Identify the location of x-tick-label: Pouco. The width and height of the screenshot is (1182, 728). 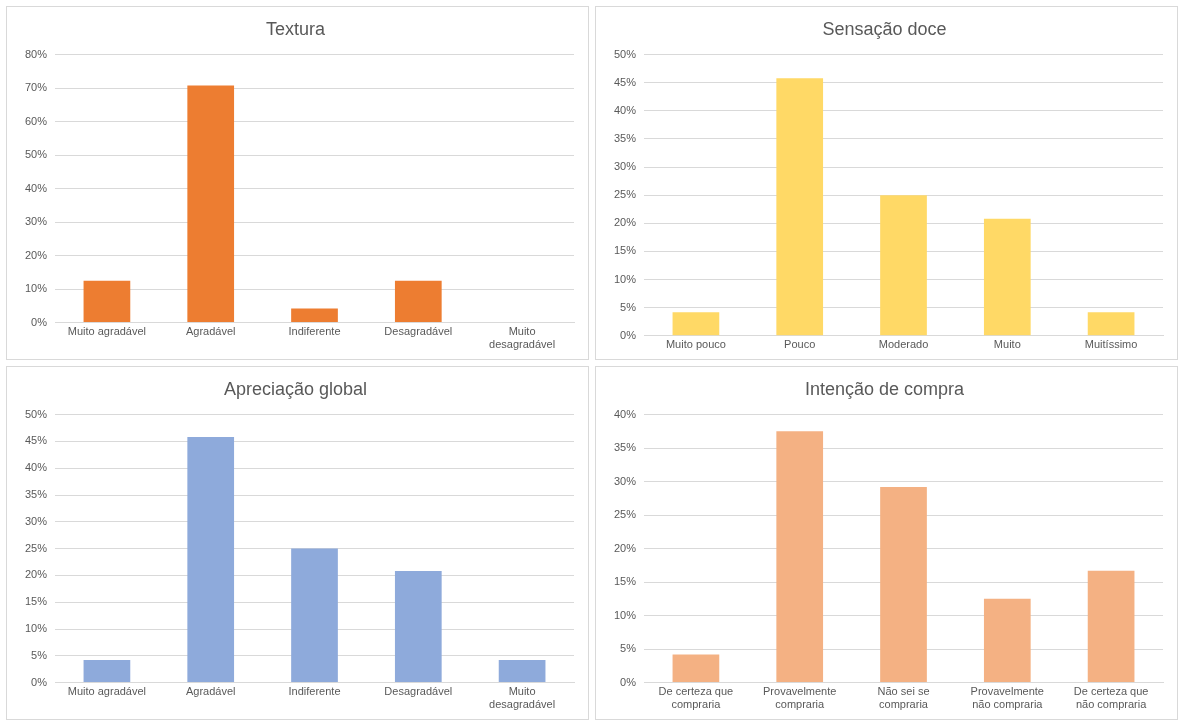
(800, 344).